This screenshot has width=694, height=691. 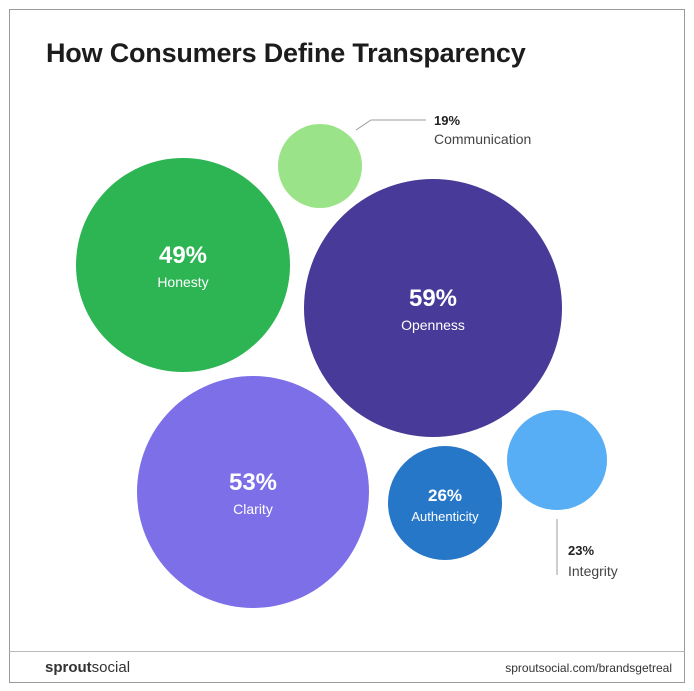 What do you see at coordinates (433, 298) in the screenshot?
I see `bubble-value-openness: 59%` at bounding box center [433, 298].